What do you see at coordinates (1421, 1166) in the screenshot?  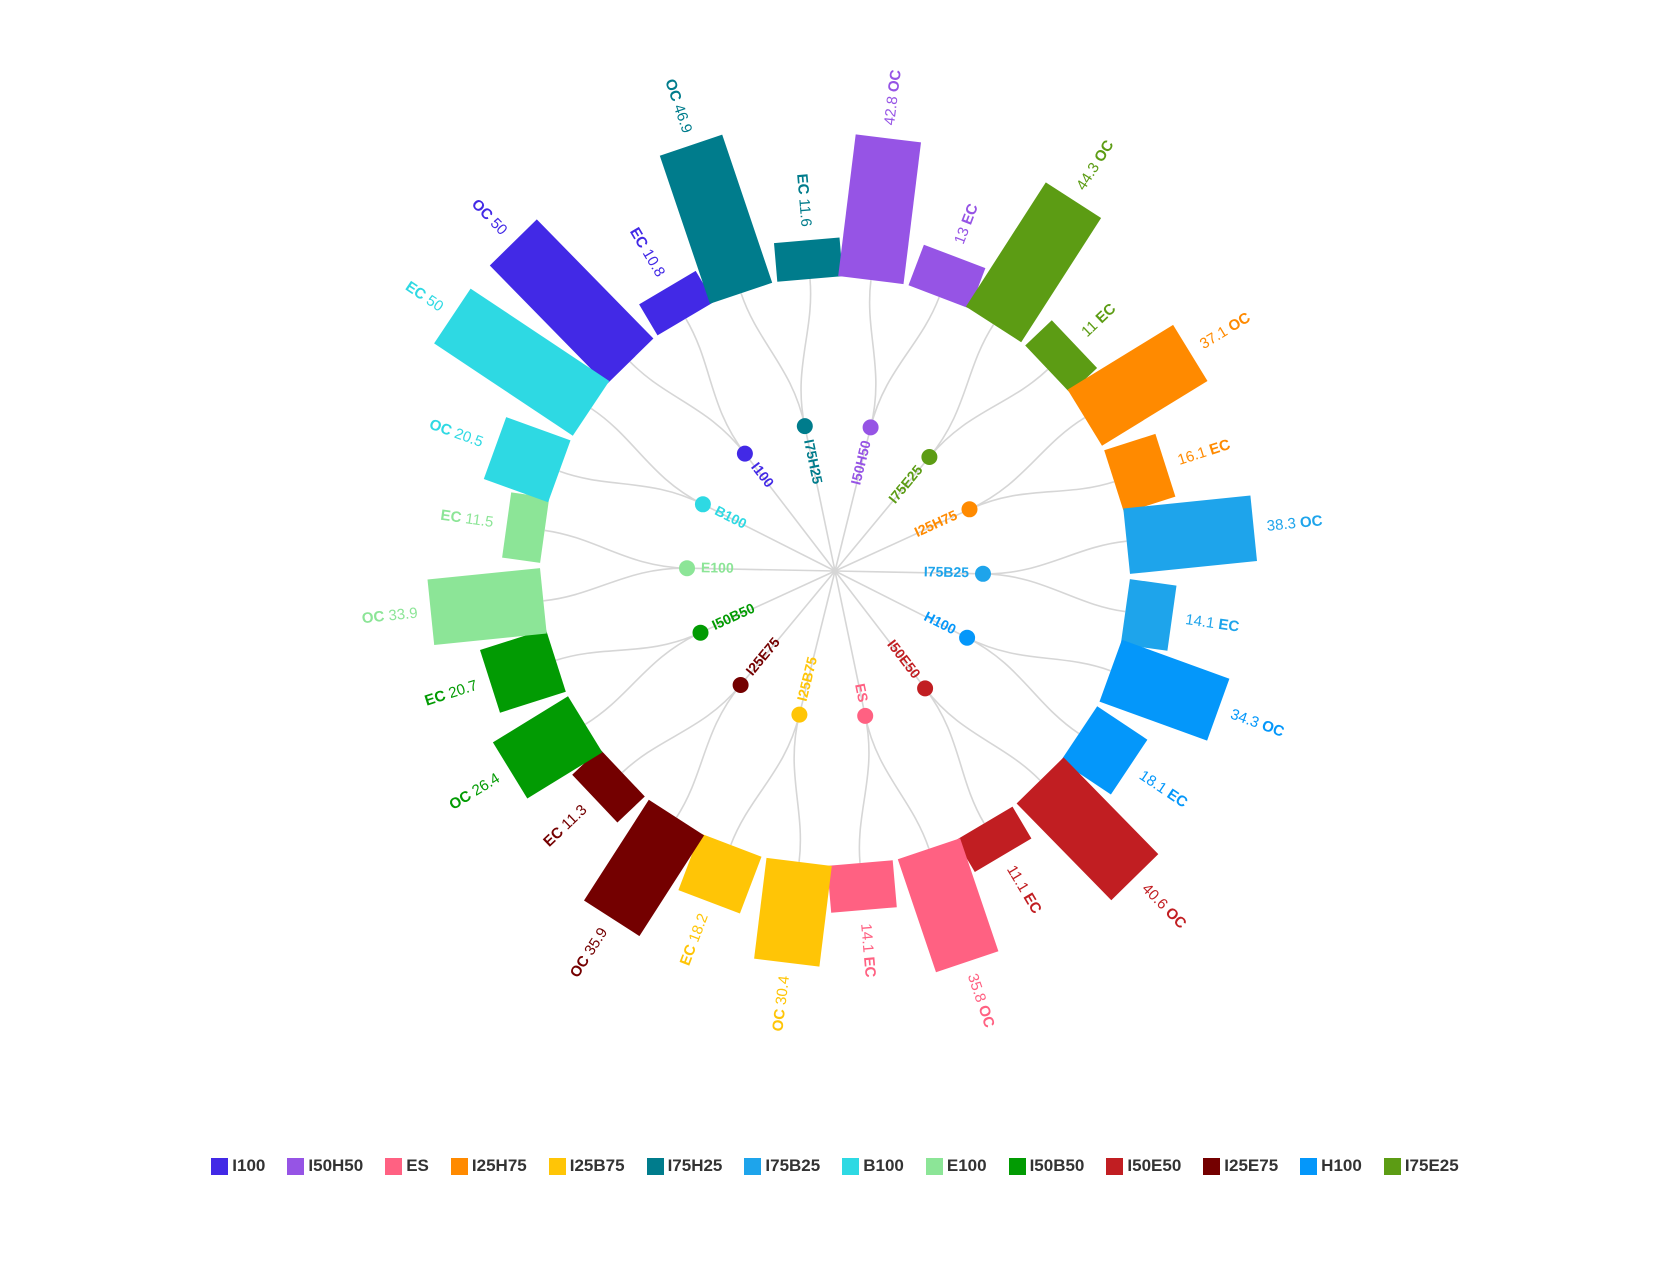 I see `legend-item: I75E25` at bounding box center [1421, 1166].